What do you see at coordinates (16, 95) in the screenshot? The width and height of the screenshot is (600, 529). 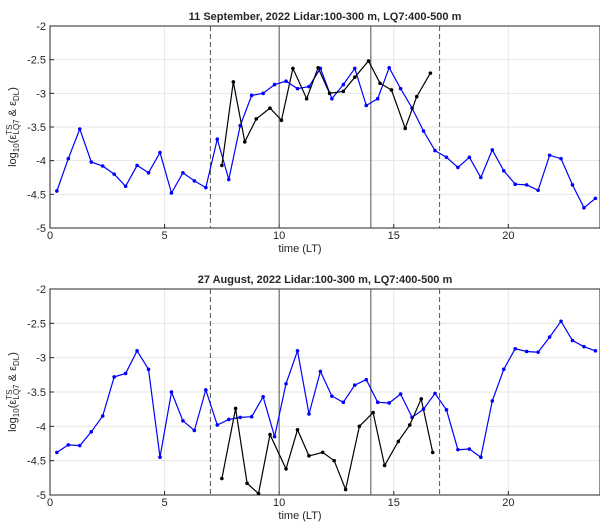 I see `y-axis-label-part: DL` at bounding box center [16, 95].